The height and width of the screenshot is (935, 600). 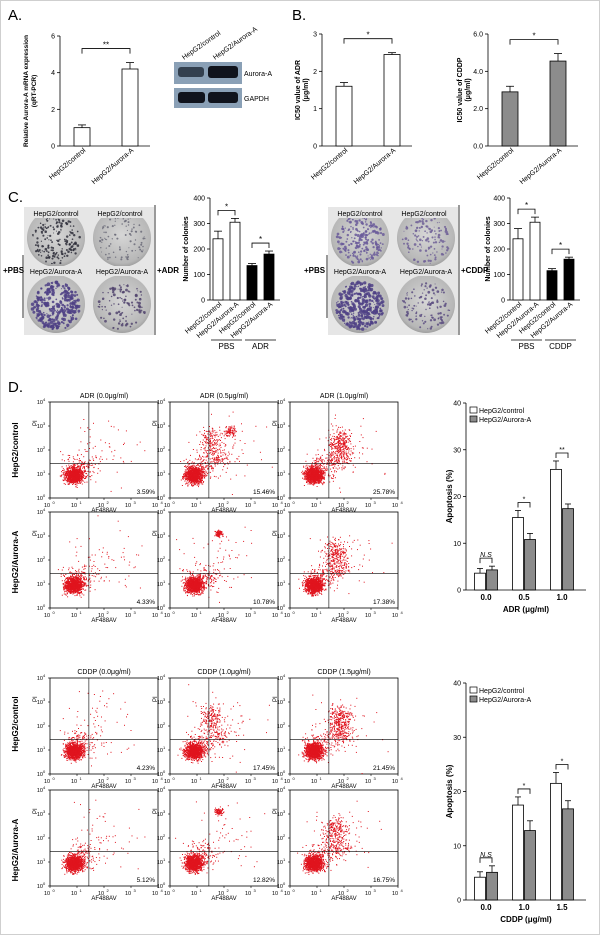 I want to click on y-tick-label: 10, so click(x=40, y=427).